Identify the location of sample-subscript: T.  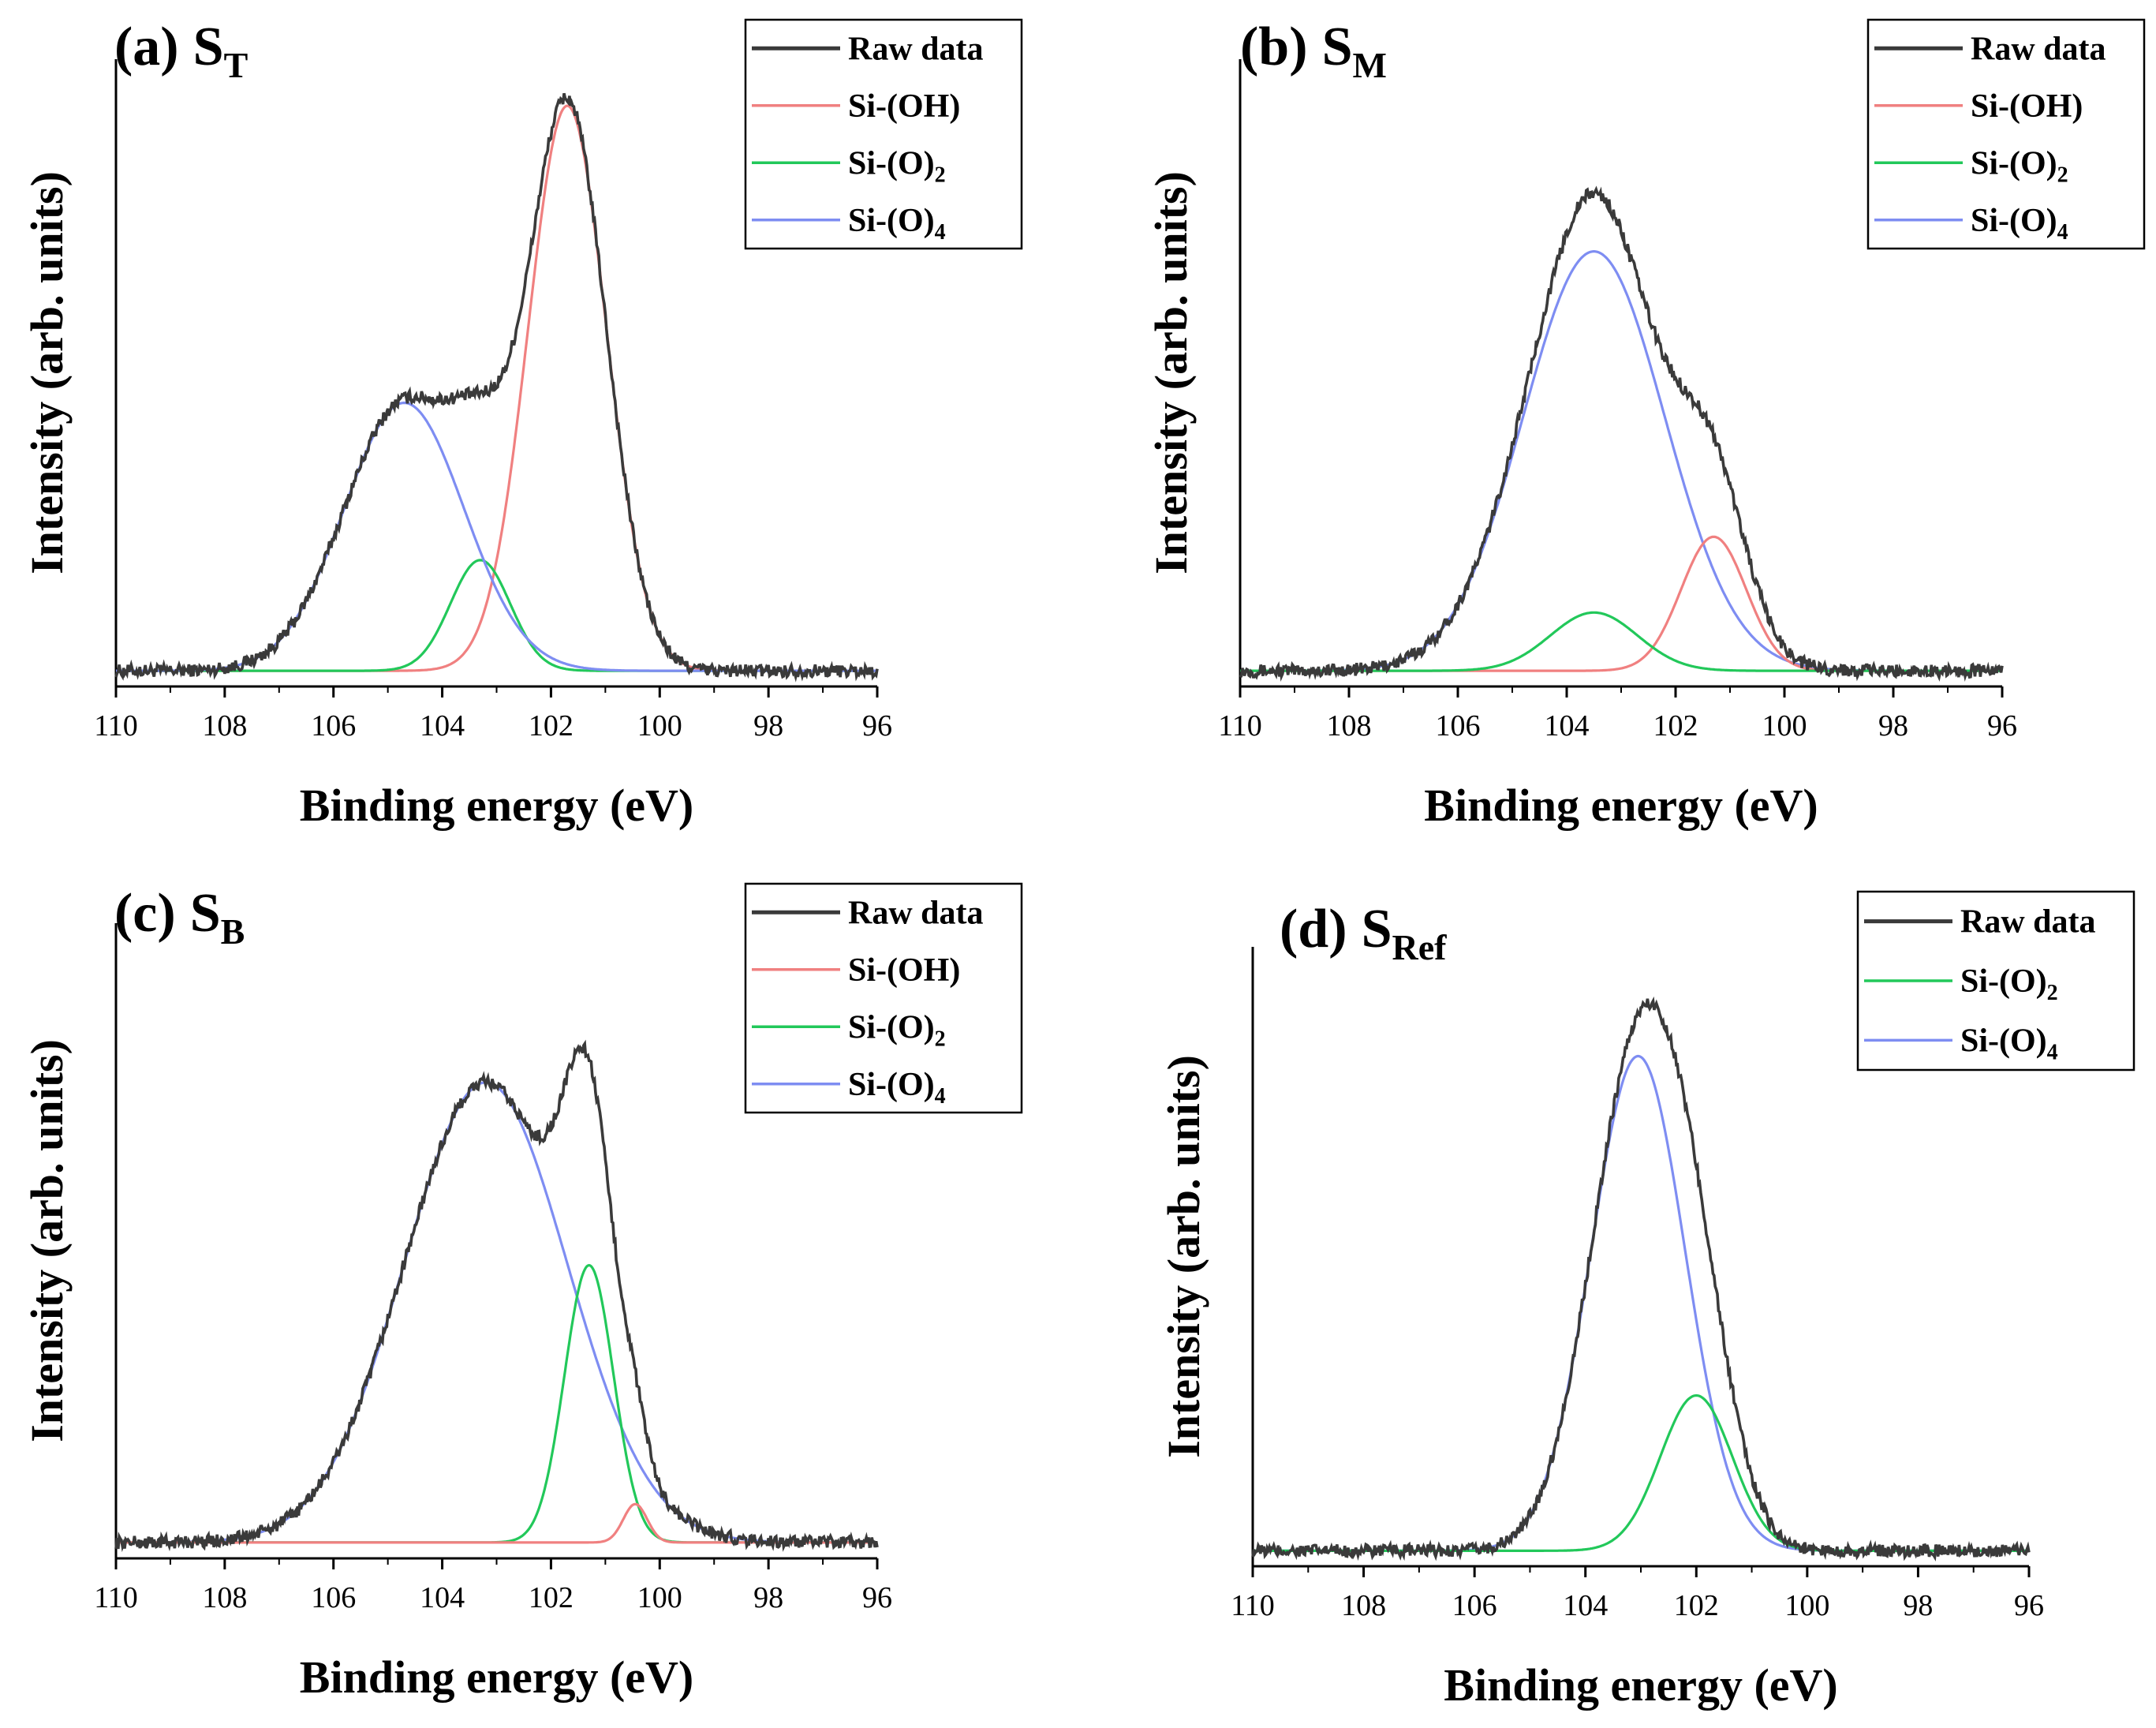
(236, 65).